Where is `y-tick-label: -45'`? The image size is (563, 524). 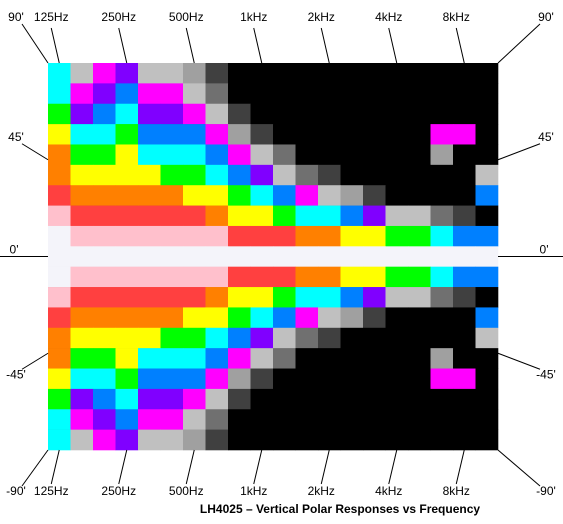
y-tick-label: -45' is located at coordinates (546, 374).